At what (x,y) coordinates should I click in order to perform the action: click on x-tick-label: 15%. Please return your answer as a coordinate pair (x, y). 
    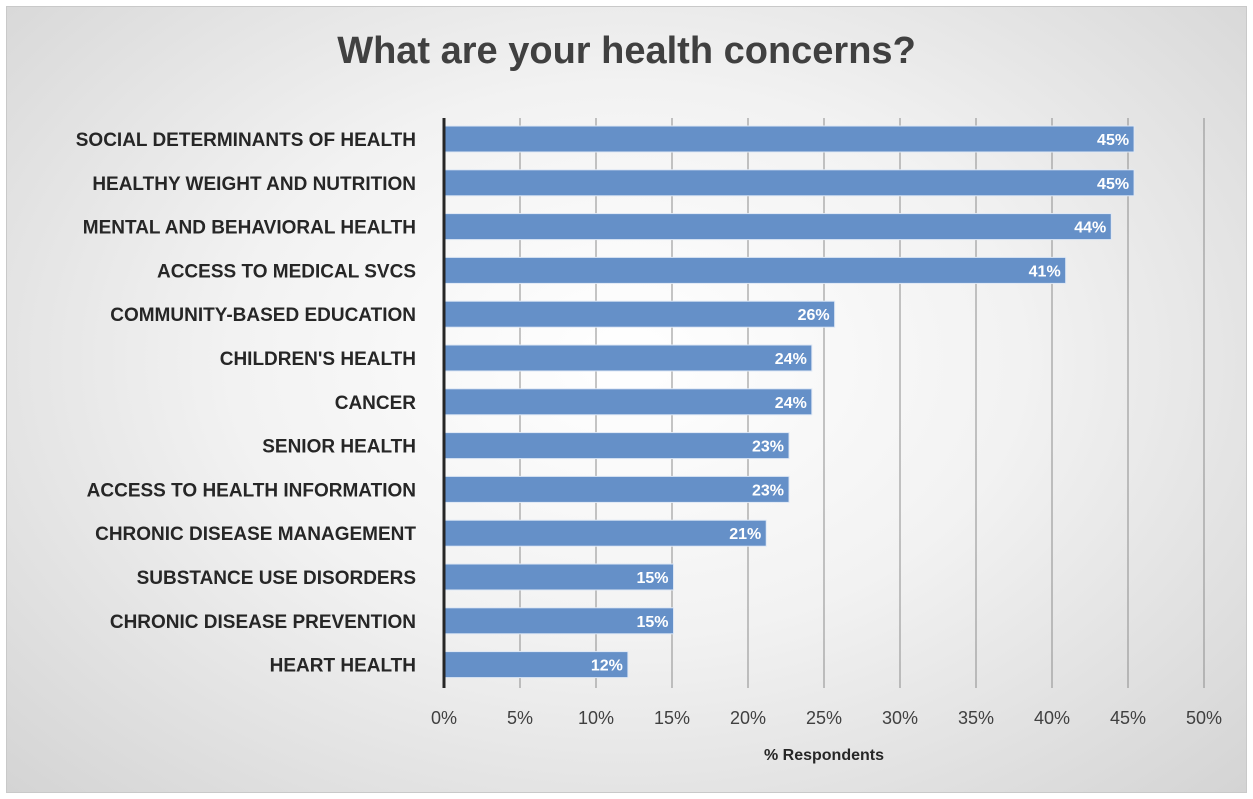
    Looking at the image, I should click on (672, 718).